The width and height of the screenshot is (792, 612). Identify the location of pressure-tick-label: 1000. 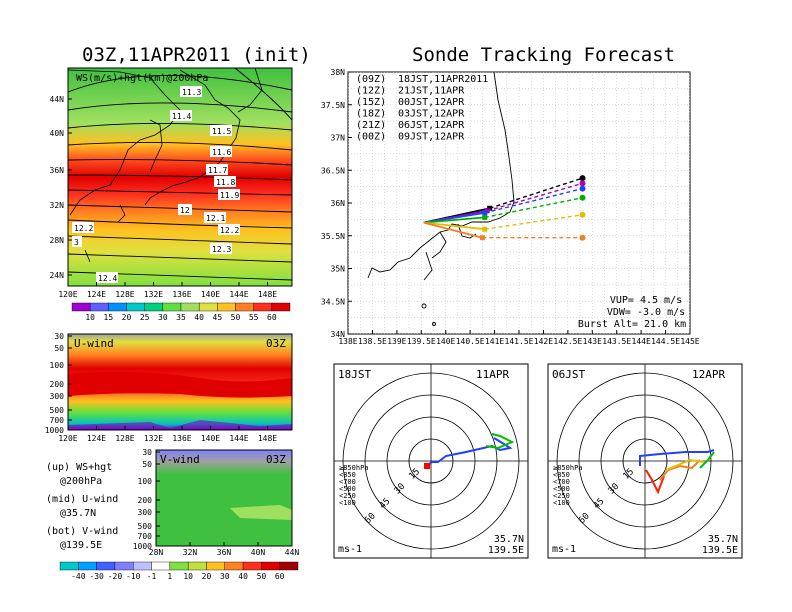
(142, 546).